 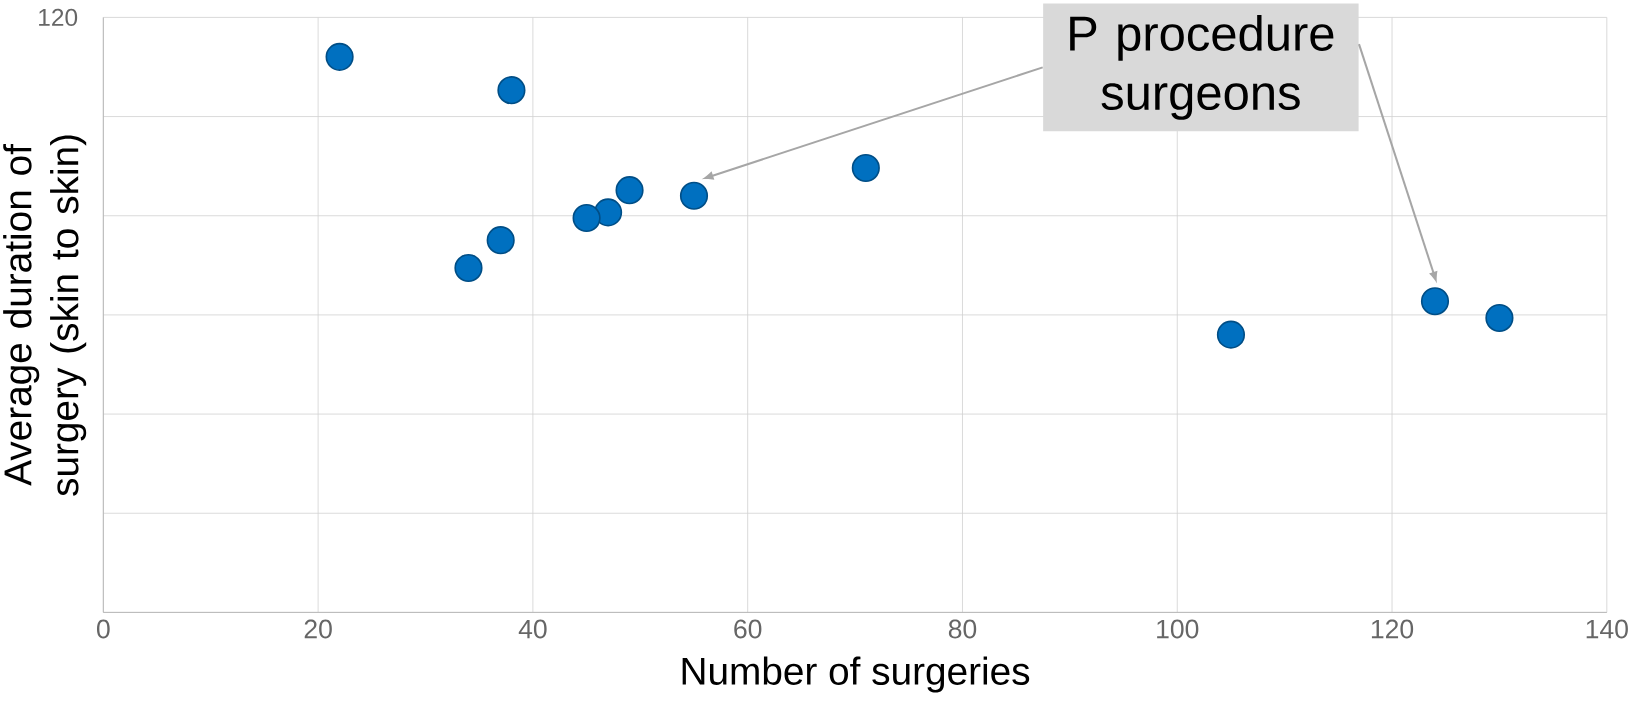 What do you see at coordinates (58, 17) in the screenshot?
I see `text: 120` at bounding box center [58, 17].